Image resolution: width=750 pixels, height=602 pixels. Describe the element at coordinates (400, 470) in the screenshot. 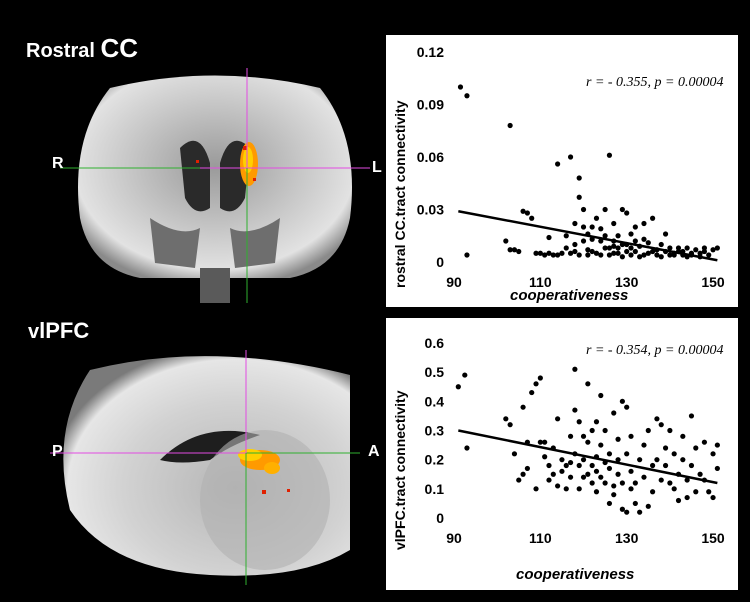

I see `y-axis-title: vlPFC.tract connectivity` at that location.